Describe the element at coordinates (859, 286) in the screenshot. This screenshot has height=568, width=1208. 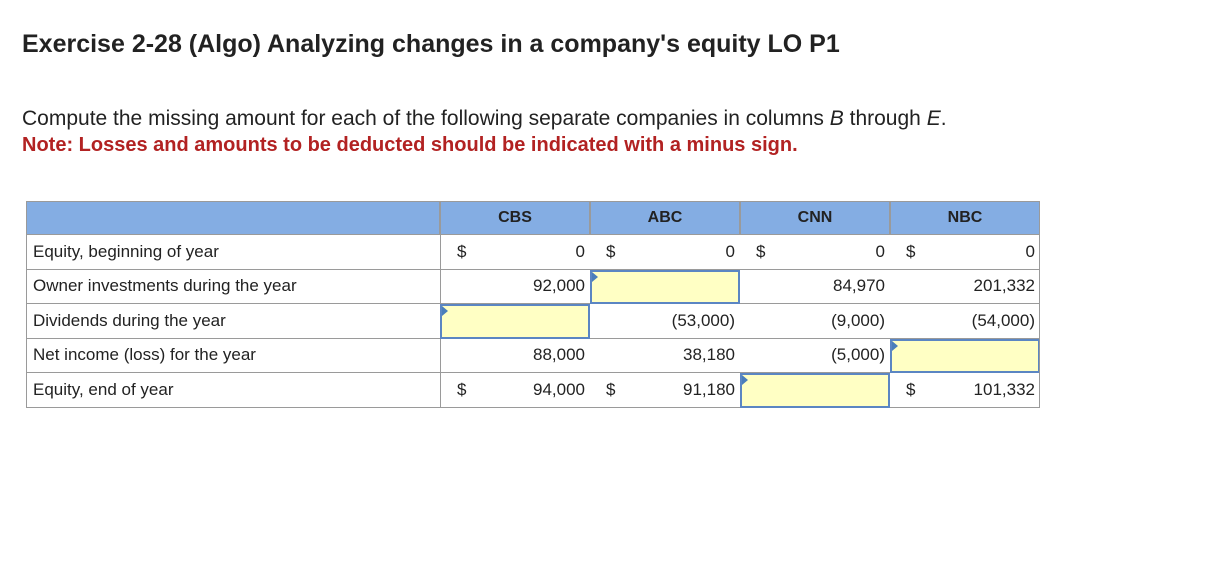
I see `amount: 84,970` at that location.